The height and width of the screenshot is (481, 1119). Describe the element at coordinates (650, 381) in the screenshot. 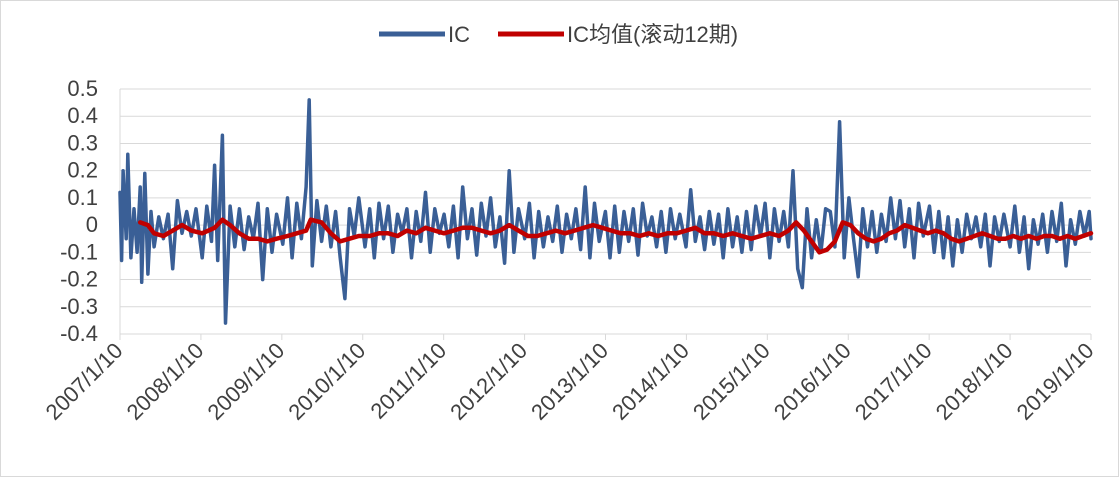

I see `x-tick-label: 2014/1/10` at that location.